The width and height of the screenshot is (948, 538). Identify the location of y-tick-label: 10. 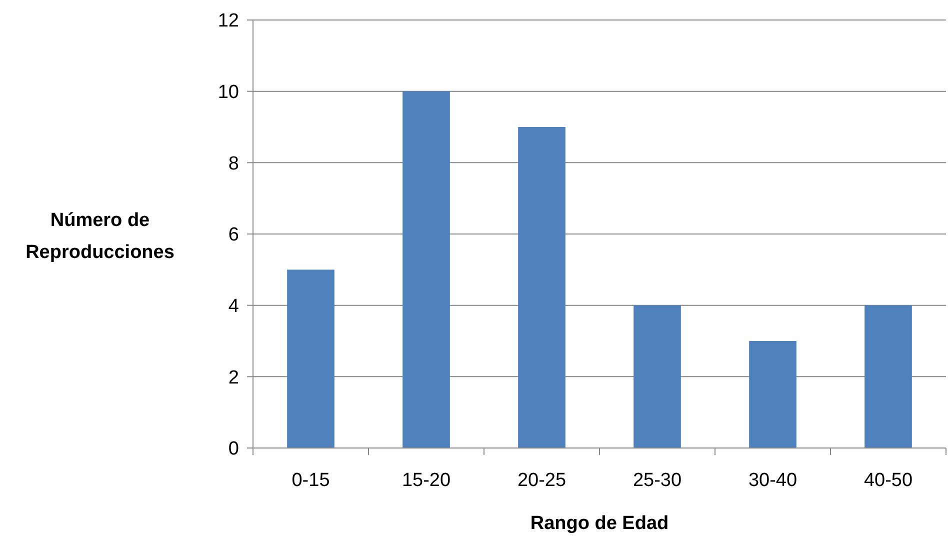
(228, 92).